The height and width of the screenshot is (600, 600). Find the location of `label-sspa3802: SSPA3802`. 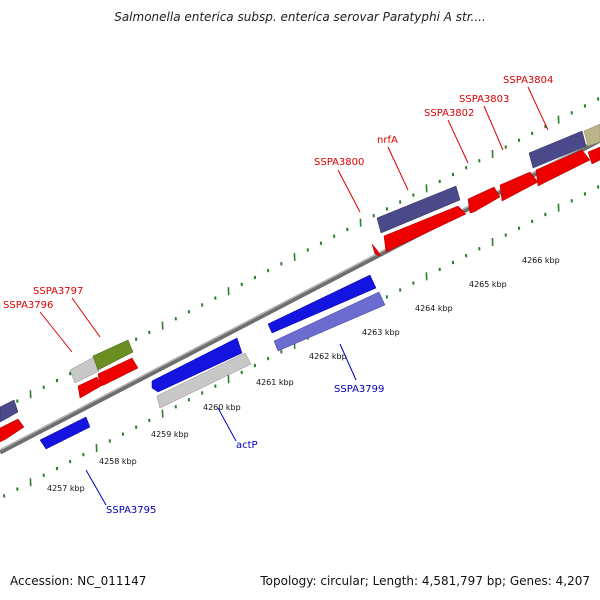

label-sspa3802: SSPA3802 is located at coordinates (449, 113).